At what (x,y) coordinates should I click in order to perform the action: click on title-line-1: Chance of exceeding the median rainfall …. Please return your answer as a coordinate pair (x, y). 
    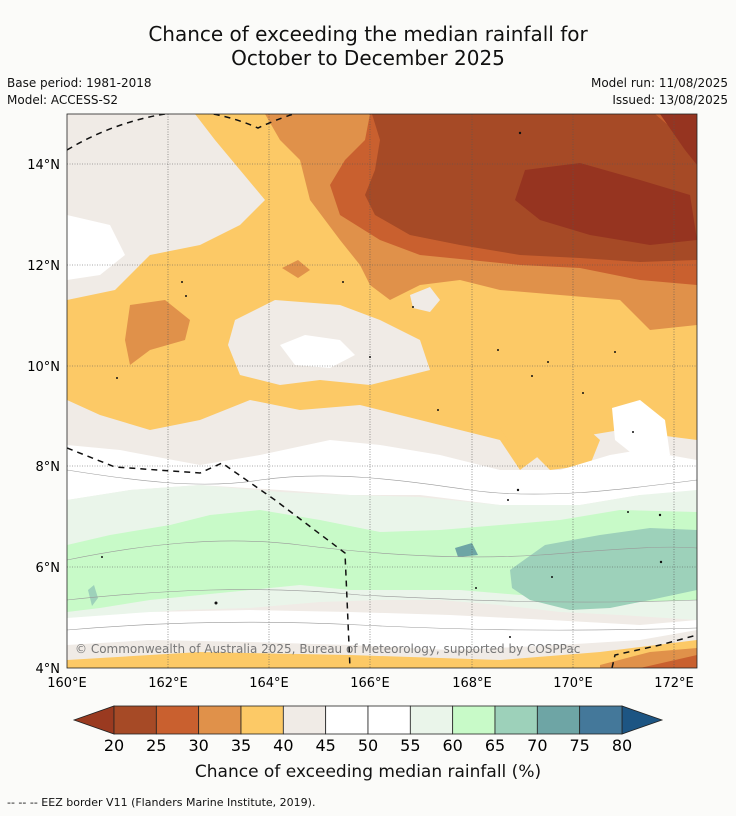
    Looking at the image, I should click on (368, 34).